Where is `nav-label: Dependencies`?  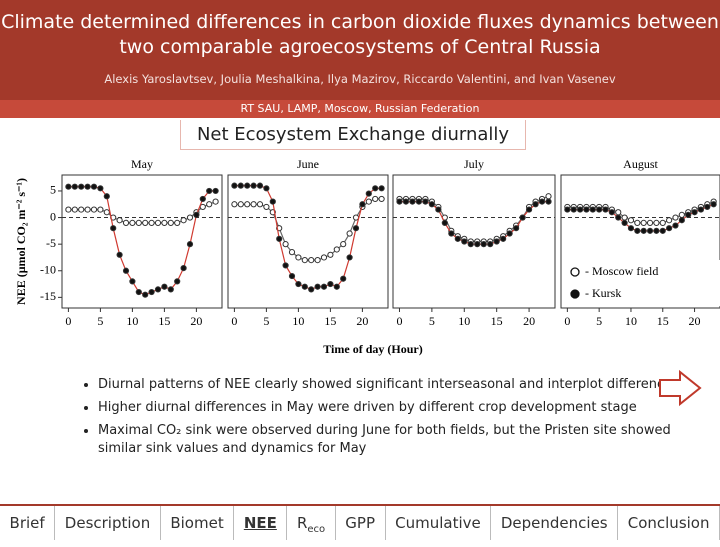
nav-label: Dependencies is located at coordinates (554, 523).